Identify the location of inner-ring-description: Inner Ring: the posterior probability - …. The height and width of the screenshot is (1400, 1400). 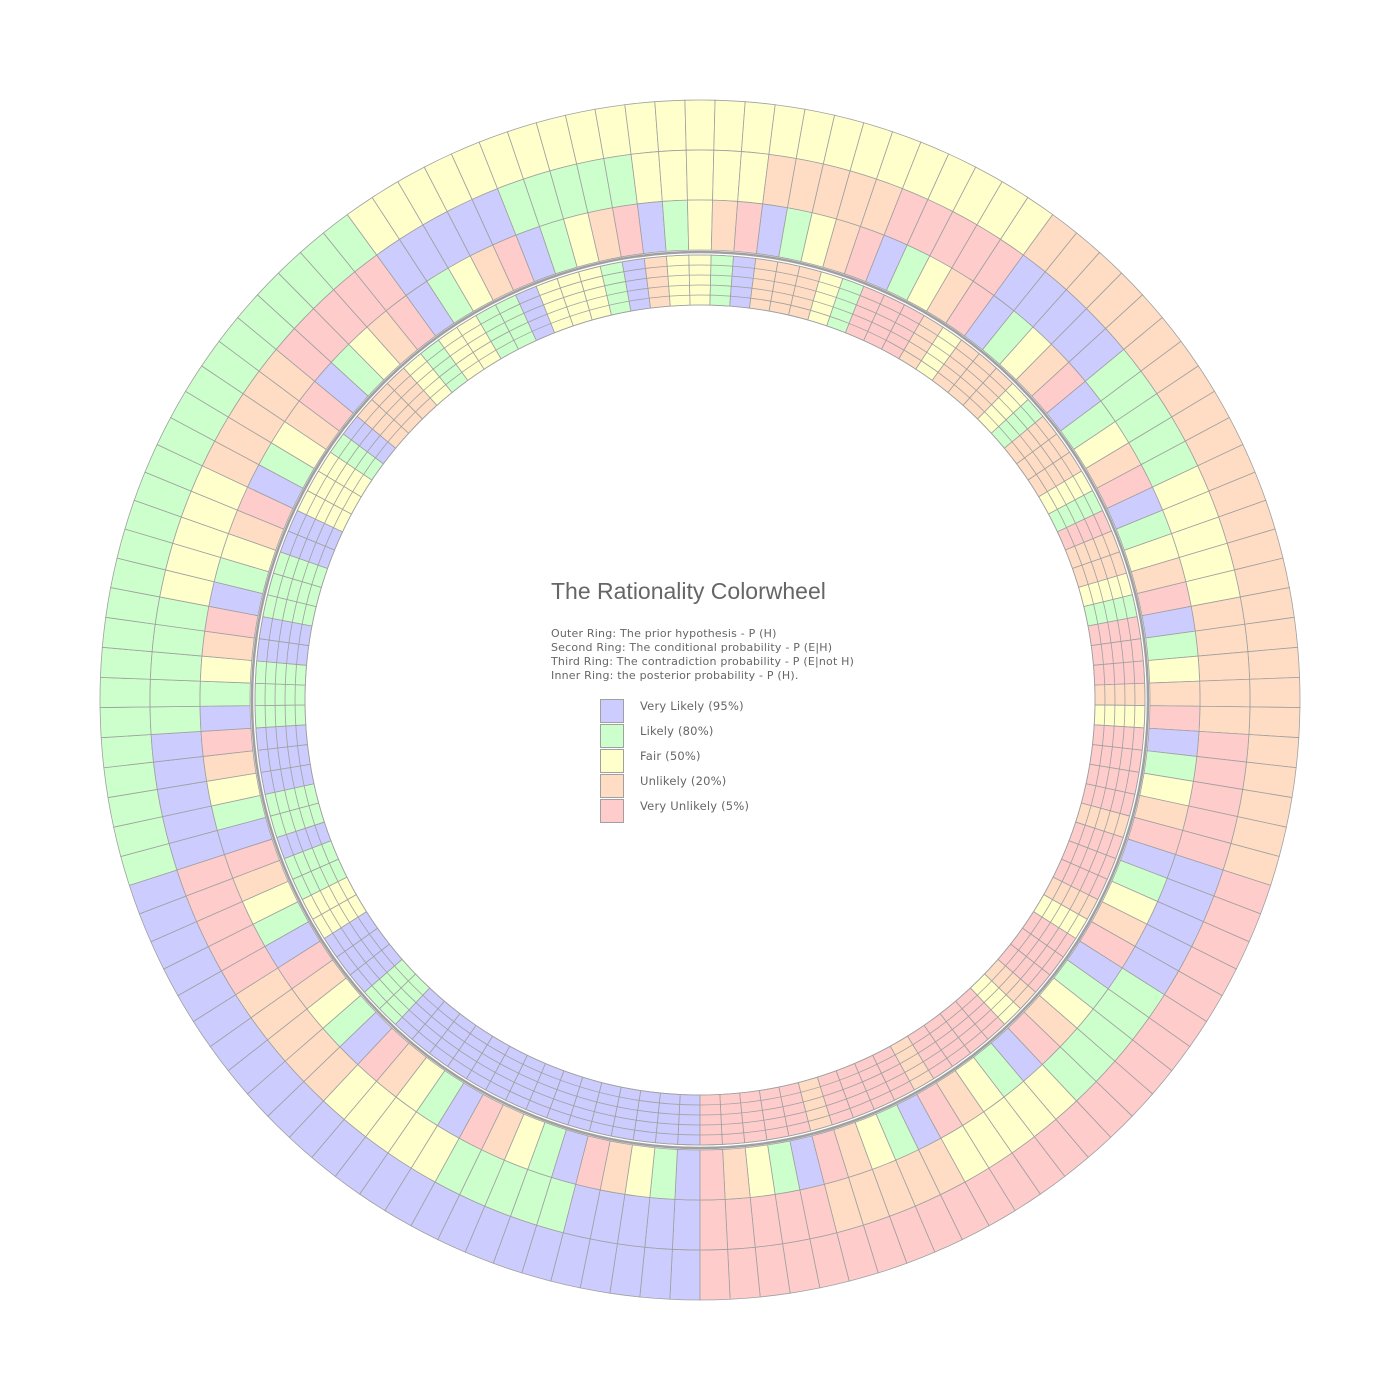
(675, 675).